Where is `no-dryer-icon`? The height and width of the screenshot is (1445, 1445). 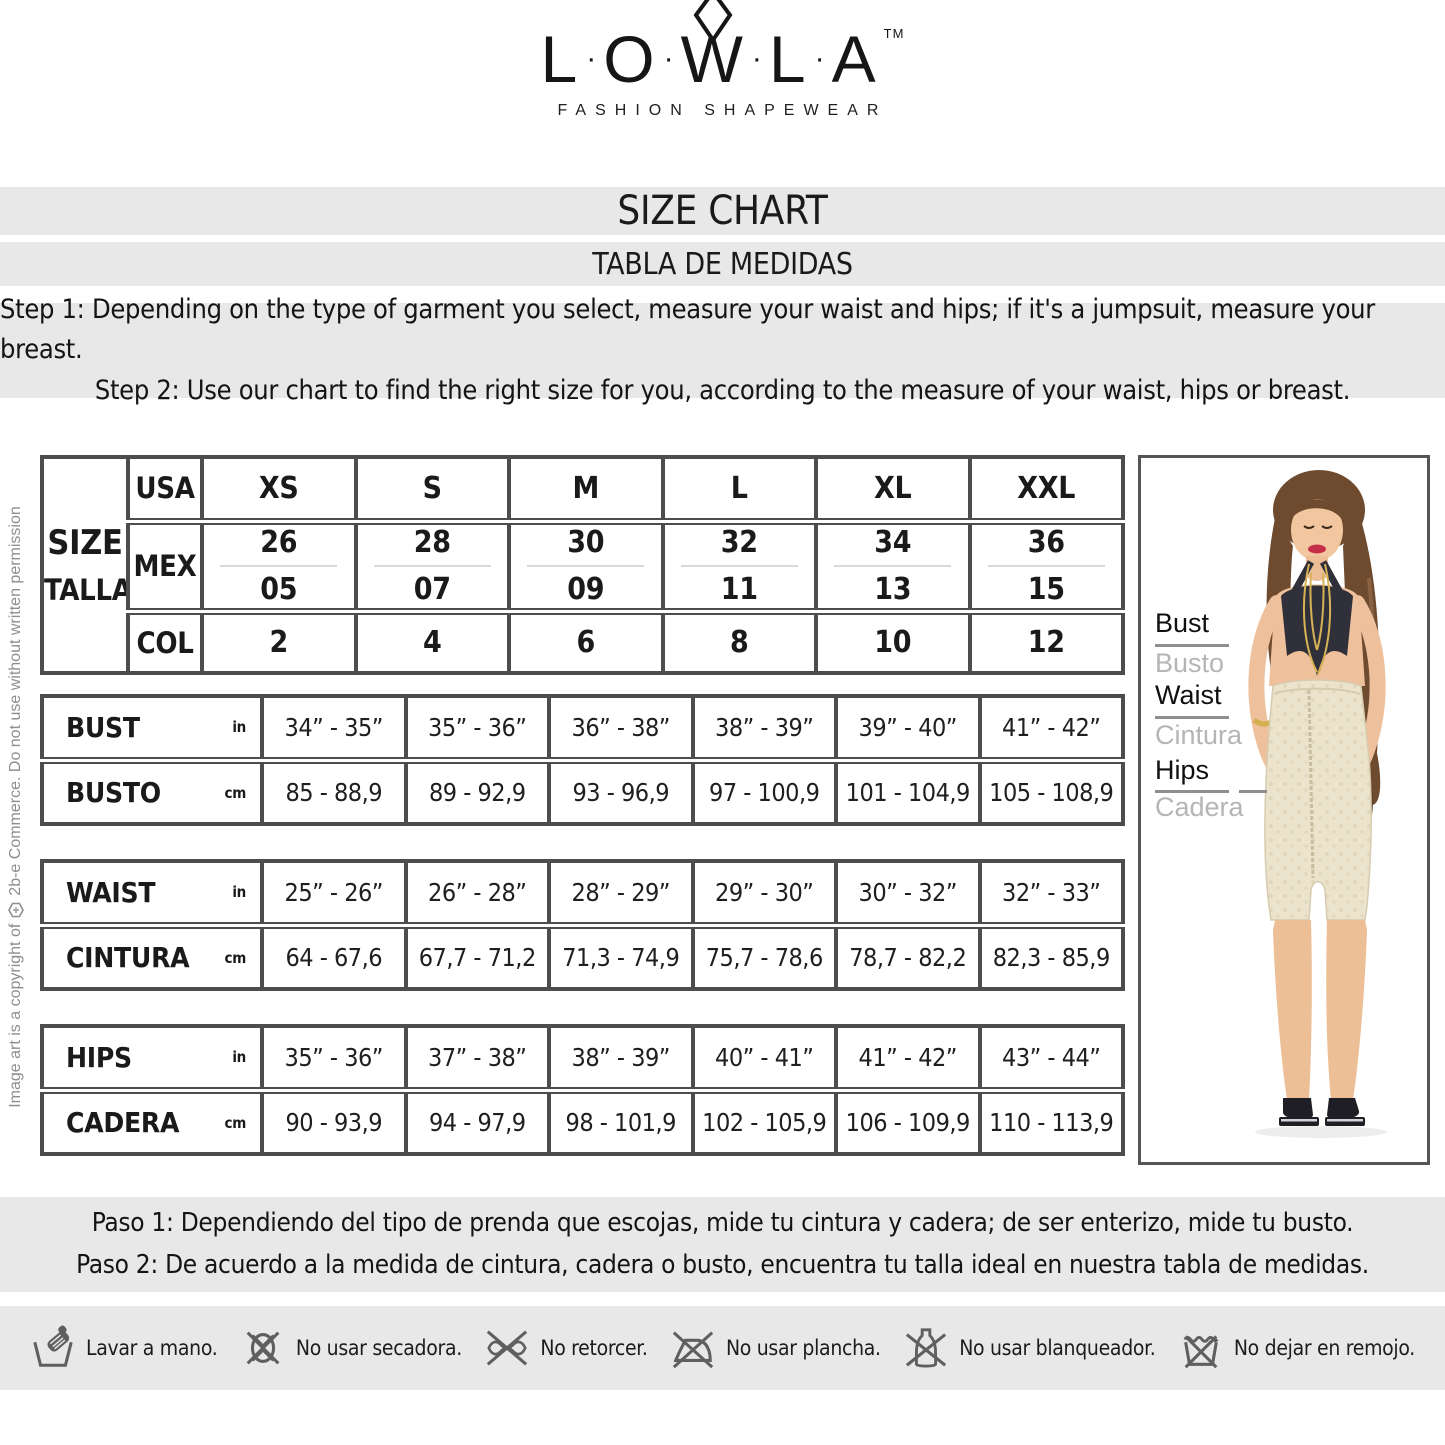
no-dryer-icon is located at coordinates (263, 1348).